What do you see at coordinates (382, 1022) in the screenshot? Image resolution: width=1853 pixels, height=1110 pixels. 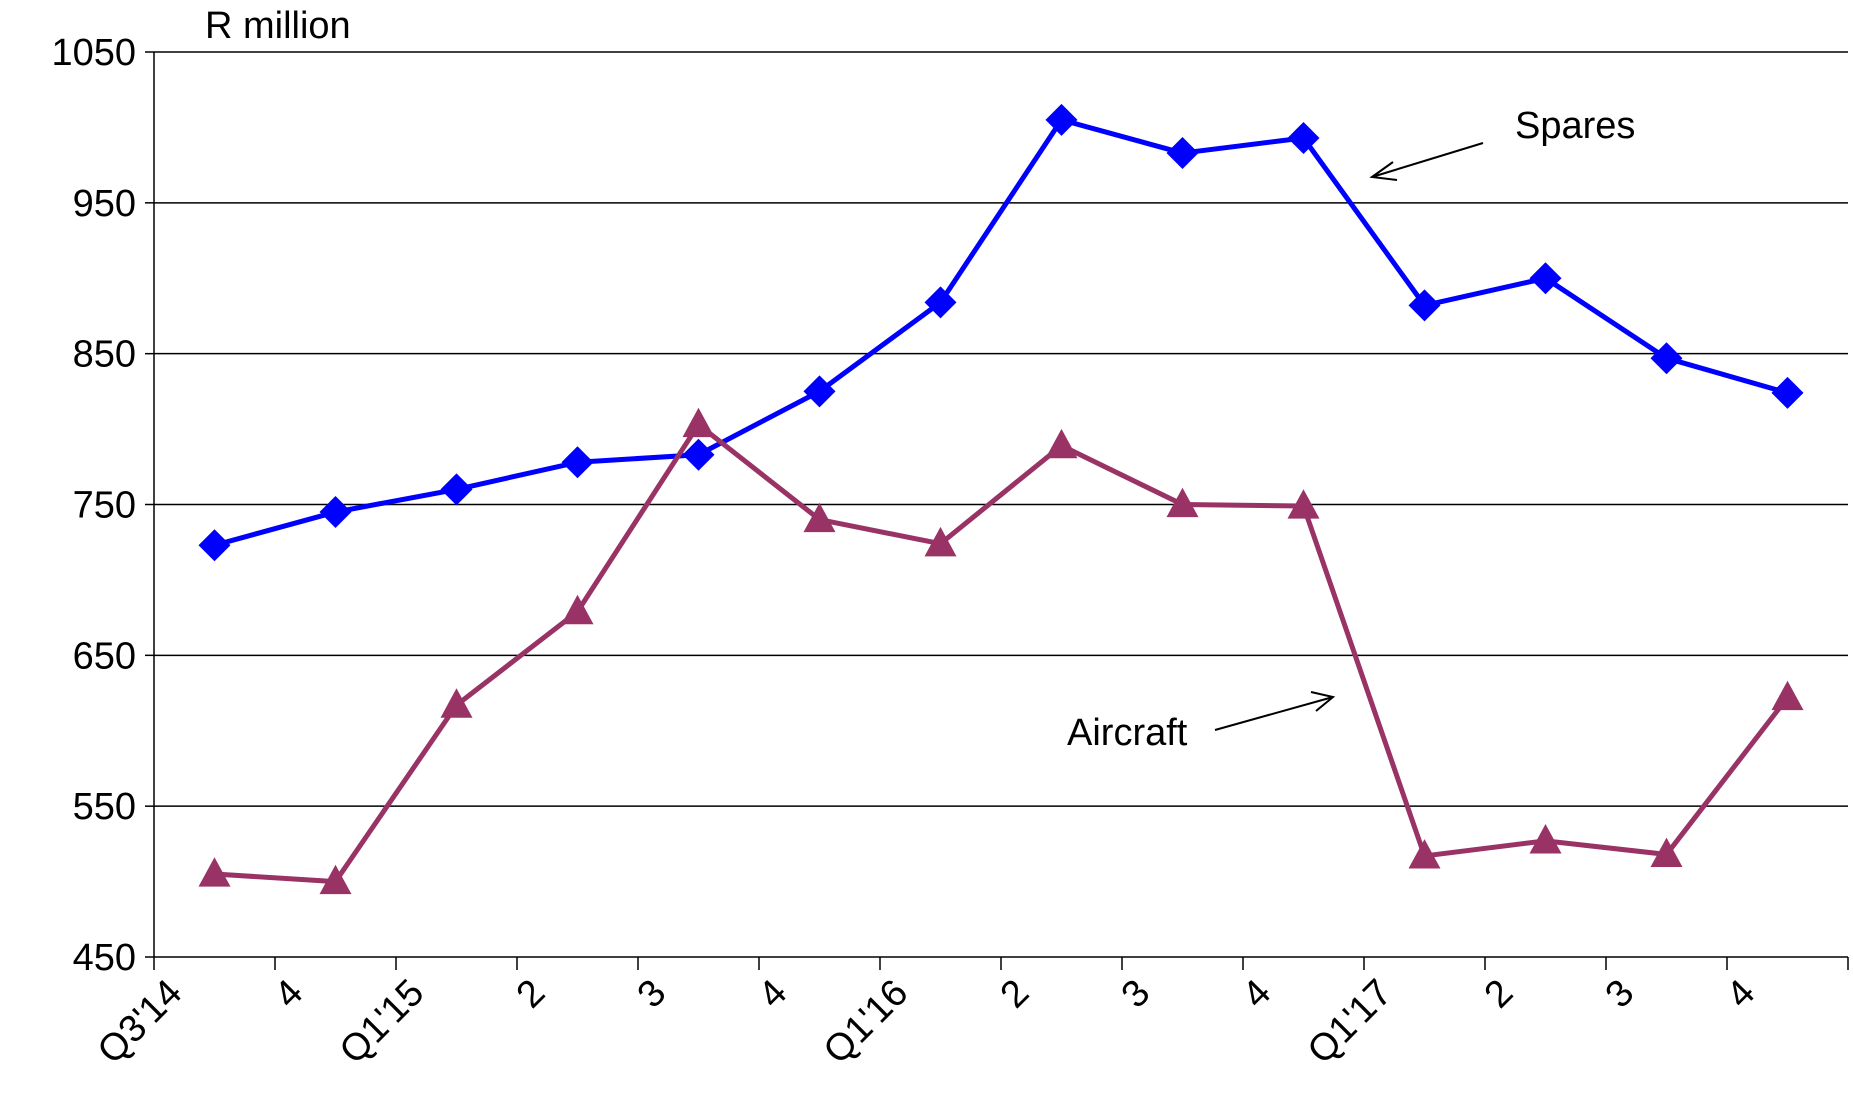 I see `x-tick-label-2: Q1'15` at bounding box center [382, 1022].